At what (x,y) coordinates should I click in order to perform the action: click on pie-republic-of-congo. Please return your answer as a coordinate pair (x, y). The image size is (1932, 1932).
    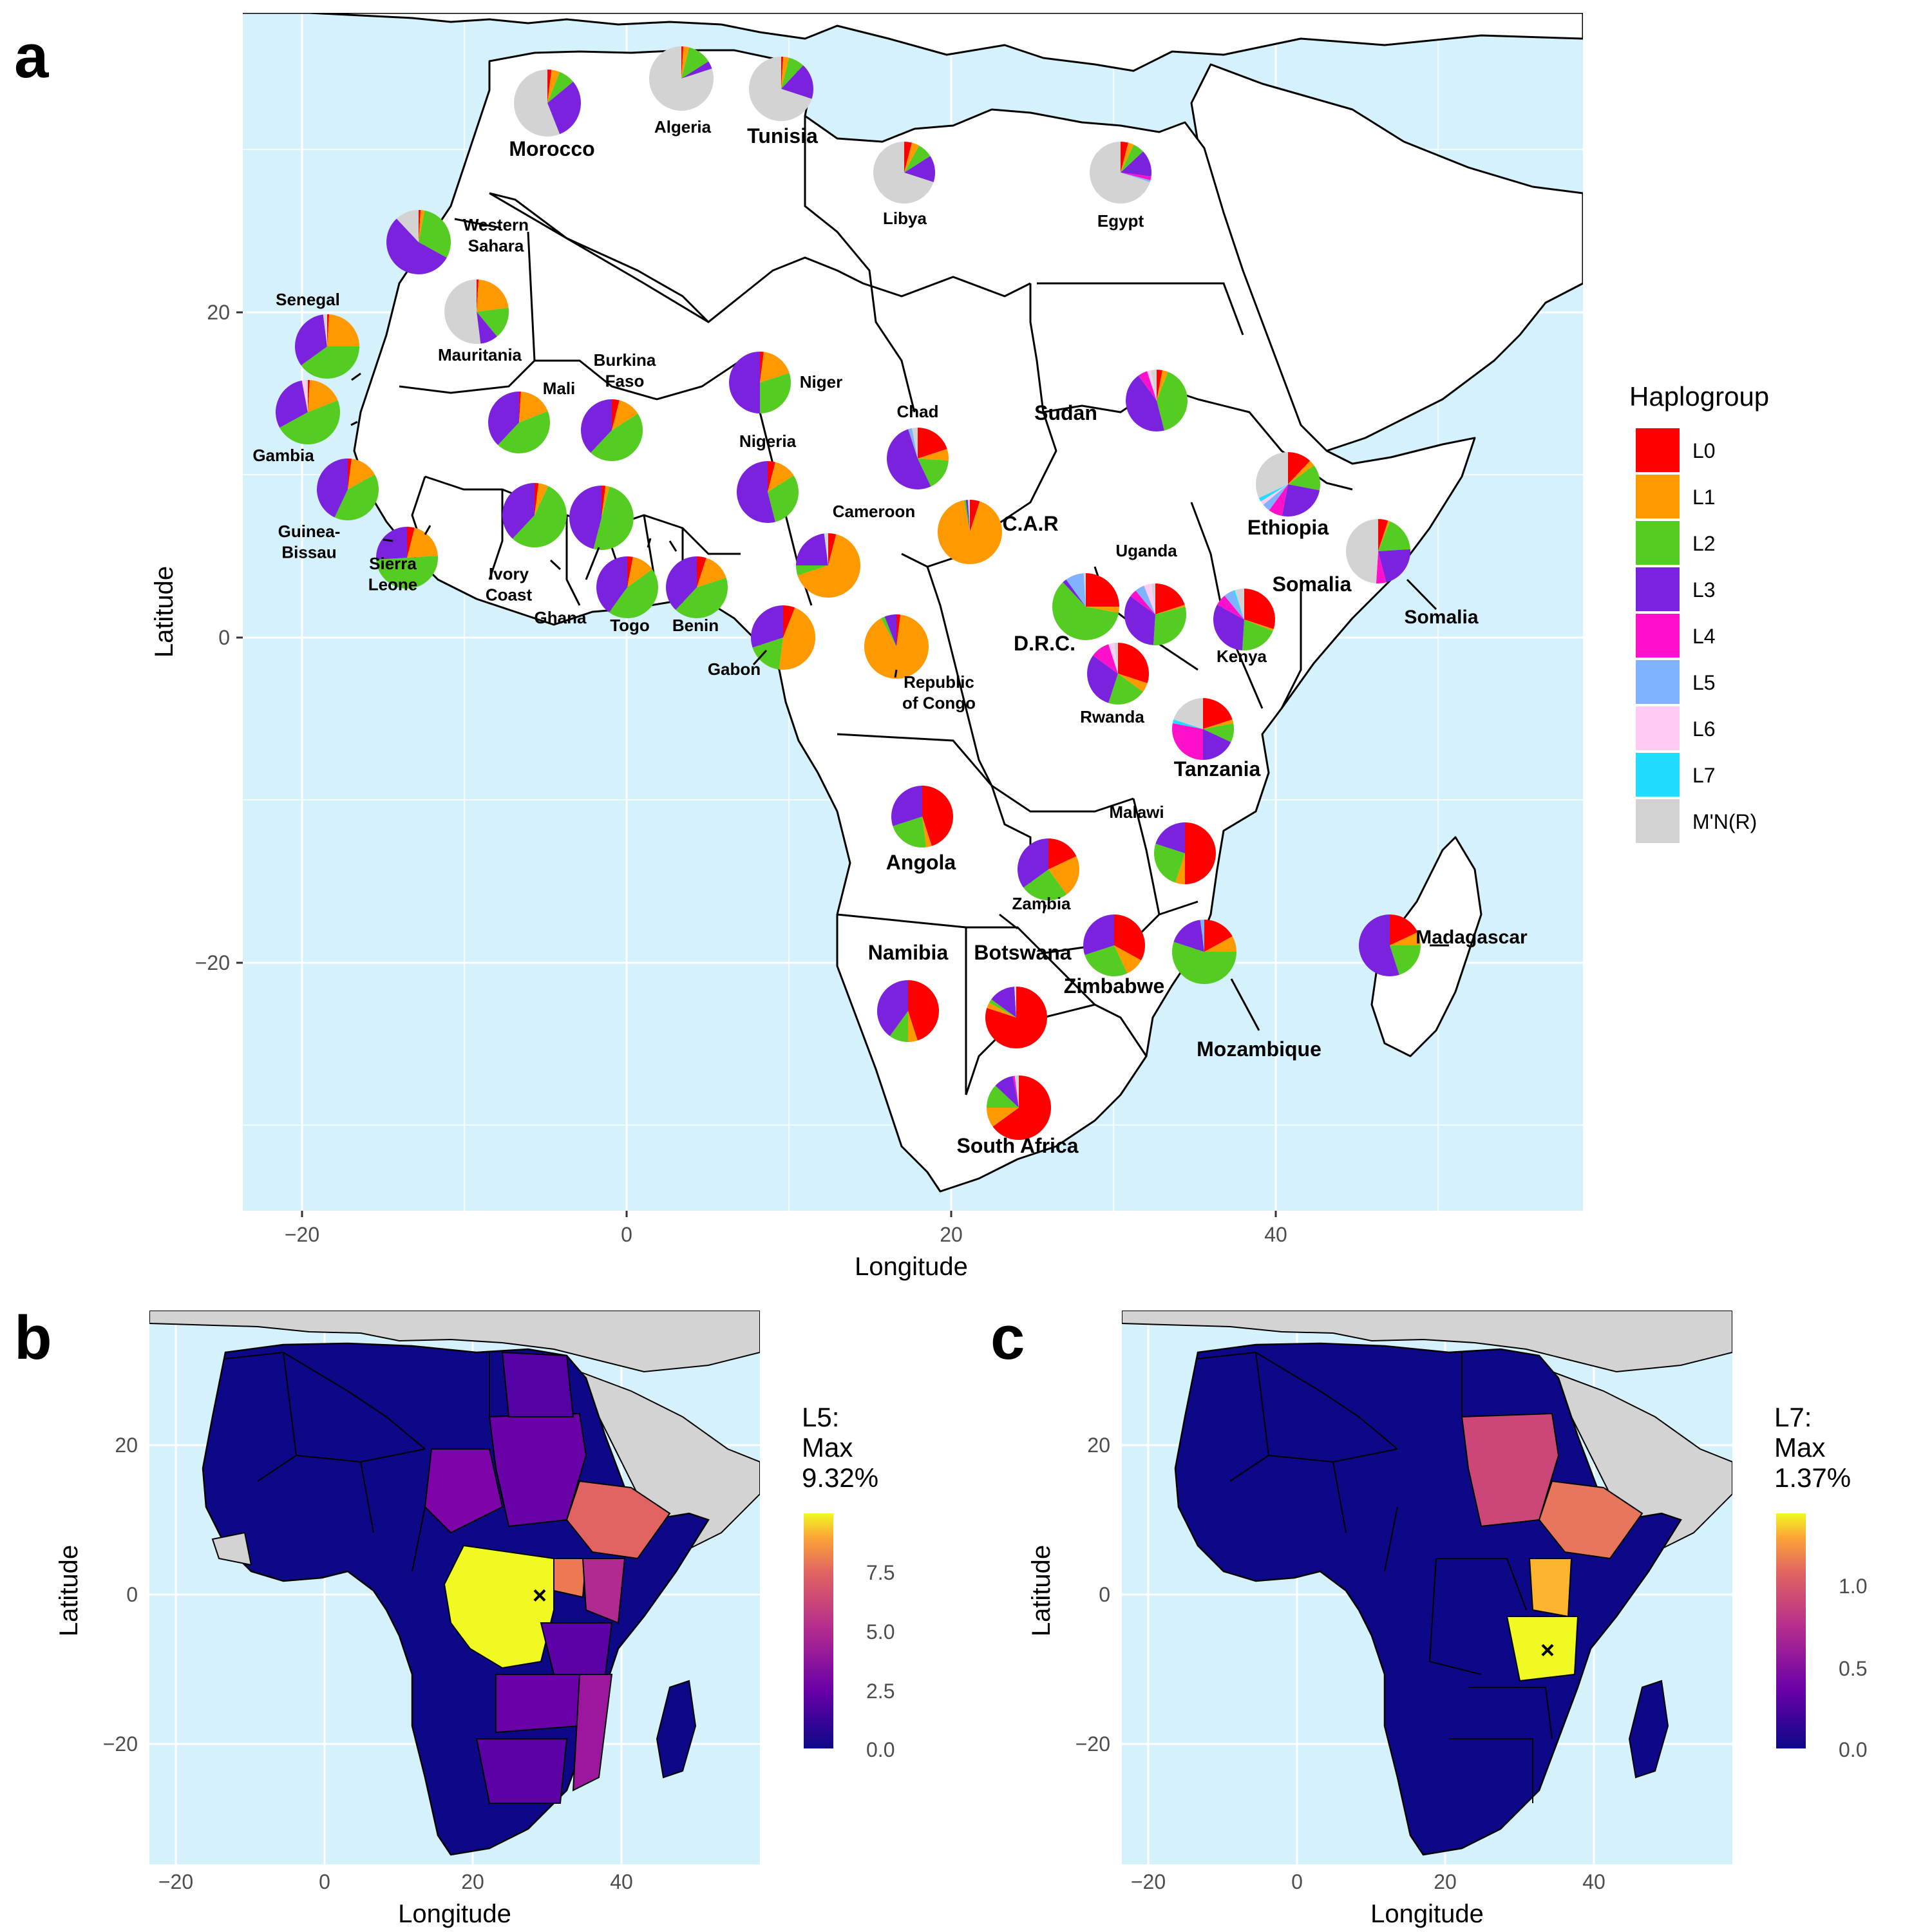
    Looking at the image, I should click on (897, 646).